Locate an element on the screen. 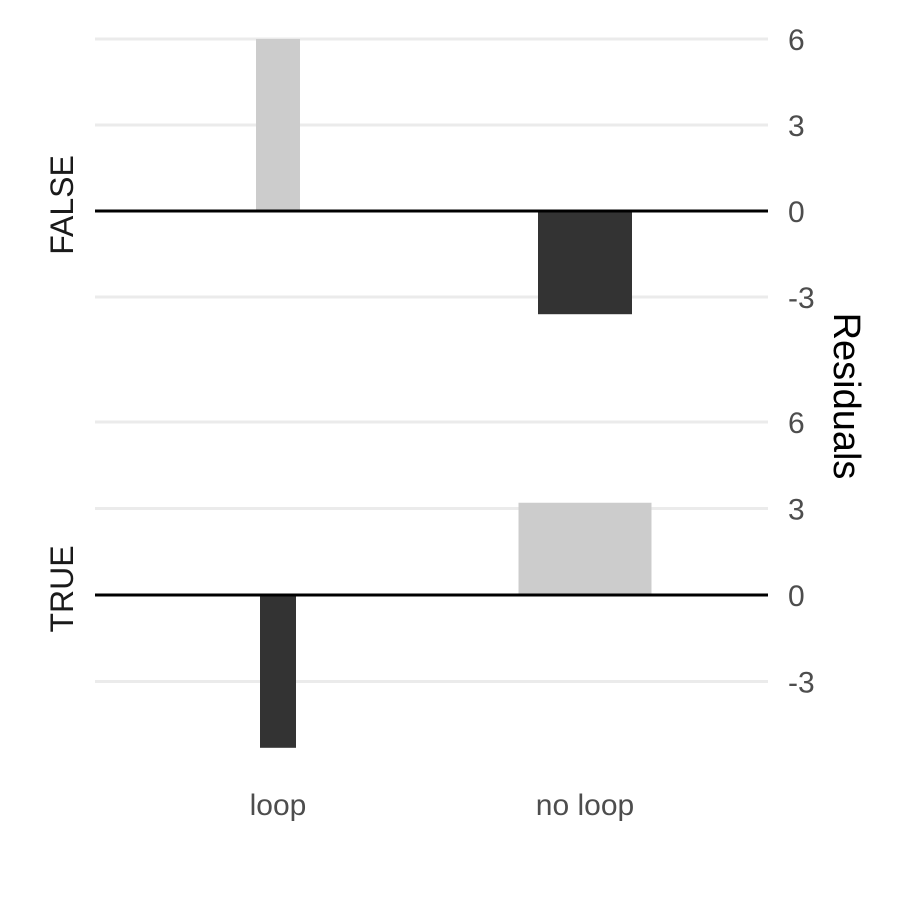 The height and width of the screenshot is (900, 900). bar-true-loop is located at coordinates (278, 671).